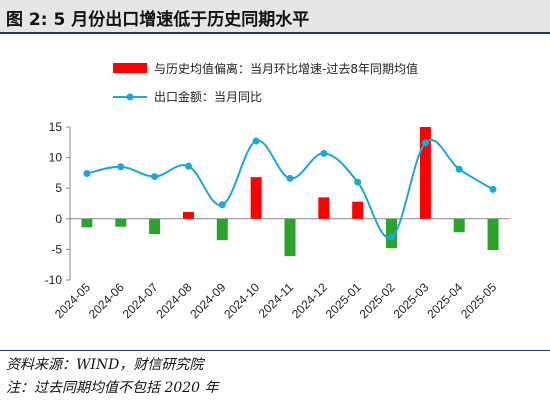 Image resolution: width=550 pixels, height=411 pixels. I want to click on legend-line-label: 出口金额：当月同比, so click(208, 96).